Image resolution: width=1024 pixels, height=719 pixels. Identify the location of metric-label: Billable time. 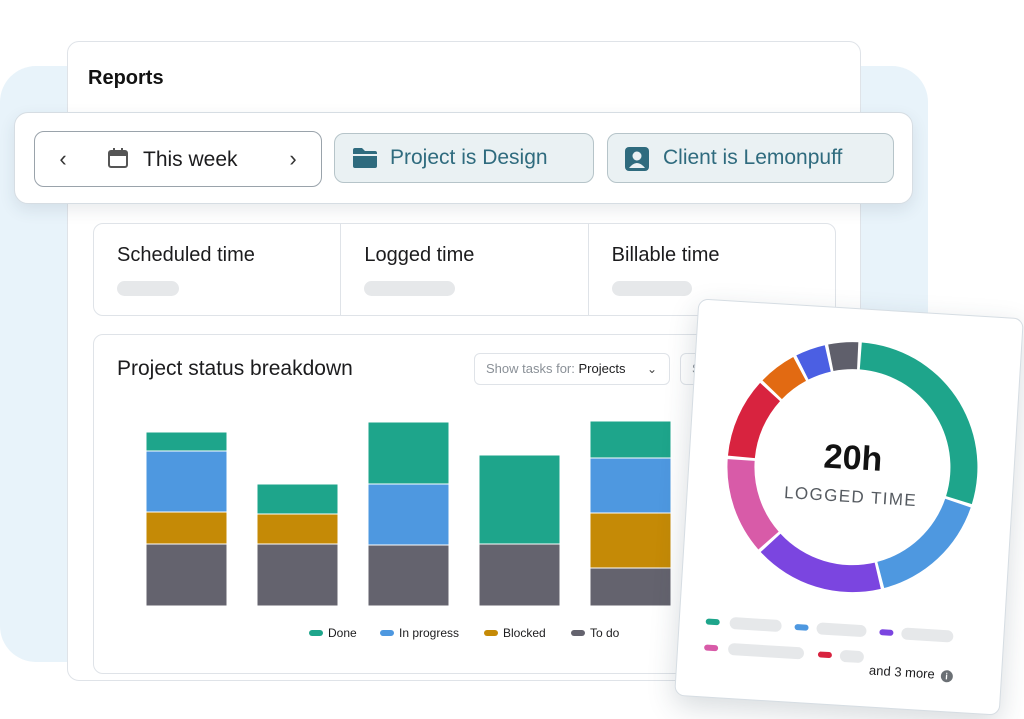
(665, 255).